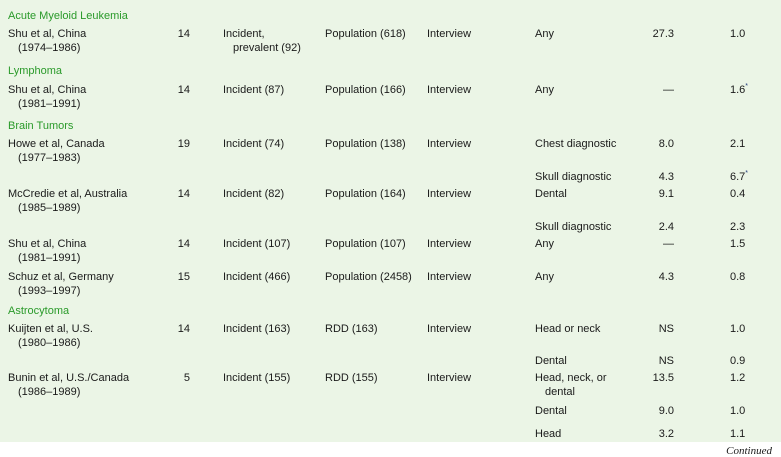 The width and height of the screenshot is (781, 457). Describe the element at coordinates (49, 392) in the screenshot. I see `study-cell-line: (1986–1989)` at that location.